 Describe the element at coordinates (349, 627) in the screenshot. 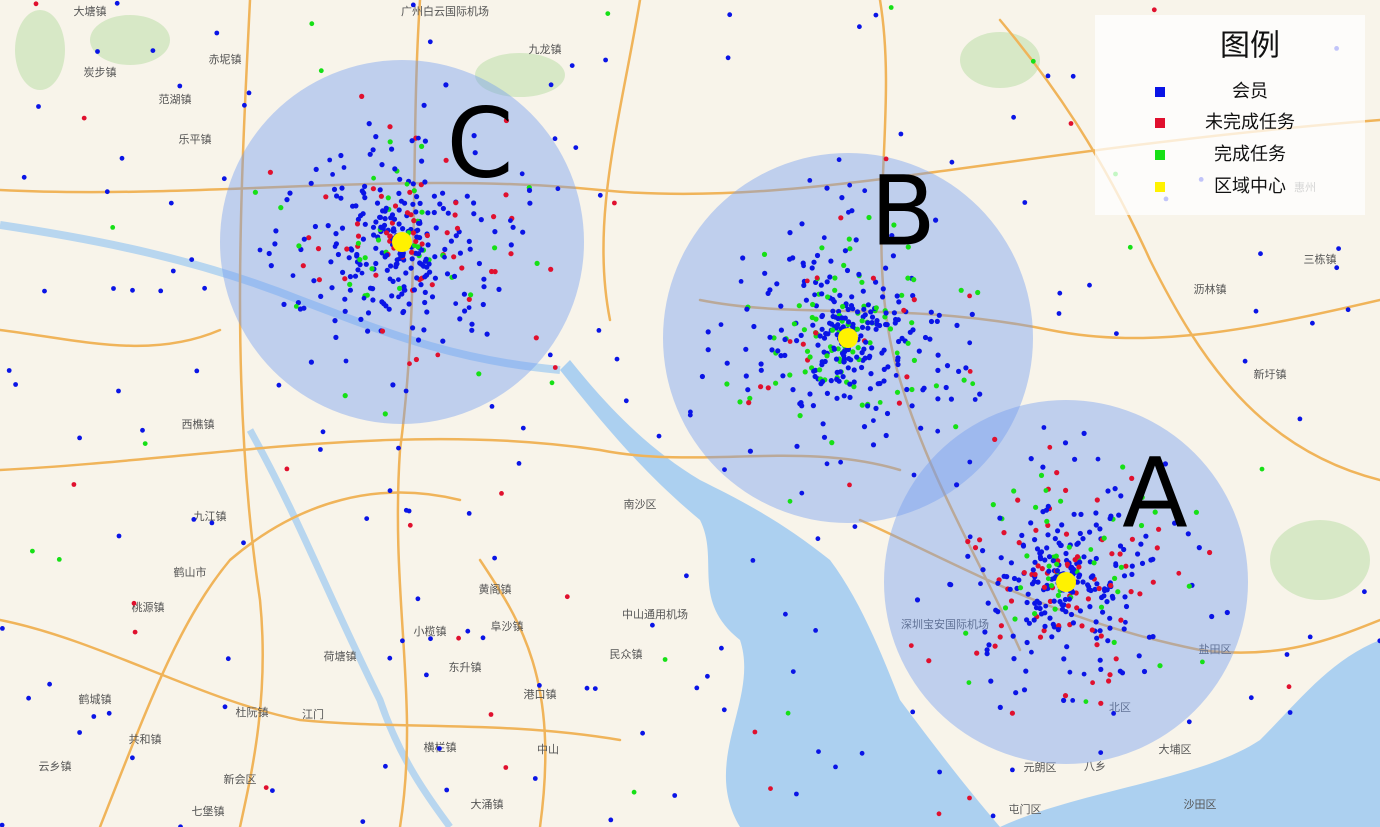

I see `river` at that location.